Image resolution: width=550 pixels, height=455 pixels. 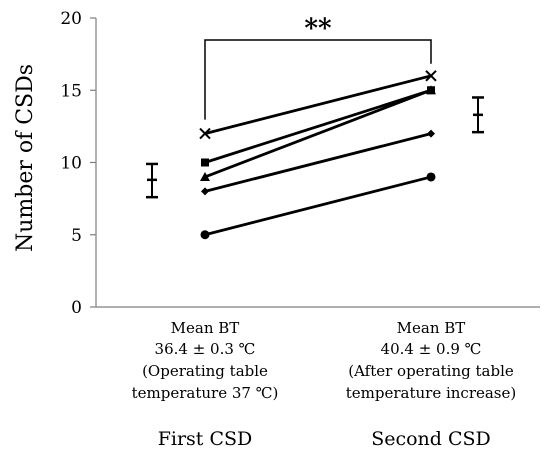 I want to click on significance-bracket-line, so click(x=318, y=79).